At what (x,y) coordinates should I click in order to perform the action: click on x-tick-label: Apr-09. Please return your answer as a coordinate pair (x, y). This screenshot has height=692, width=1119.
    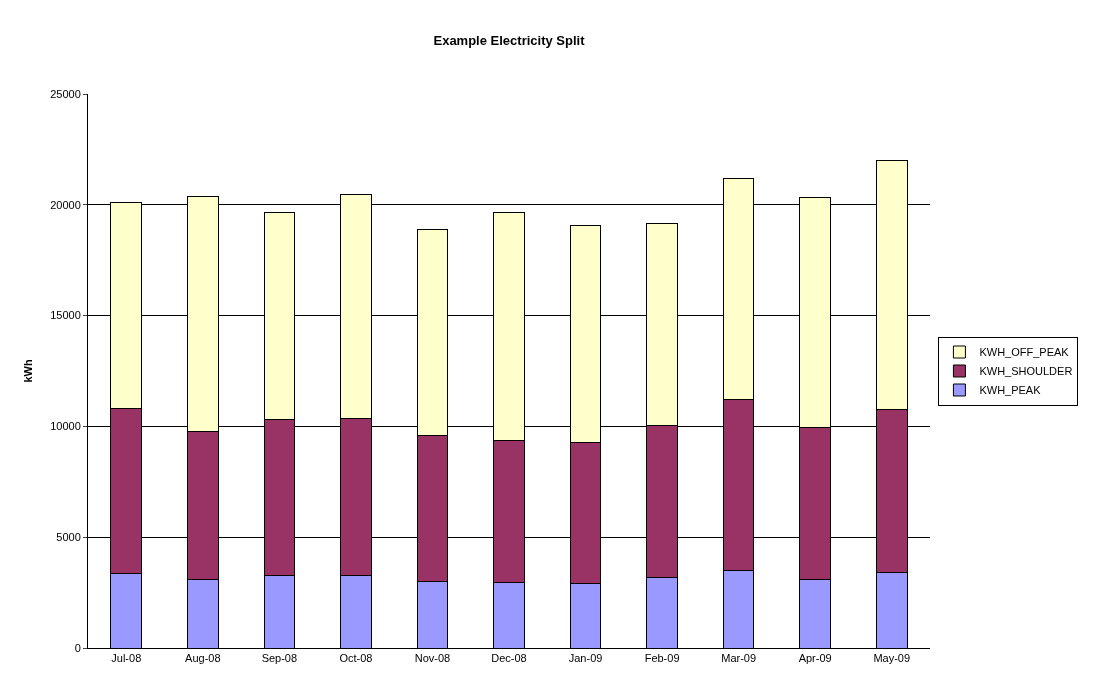
    Looking at the image, I should click on (815, 658).